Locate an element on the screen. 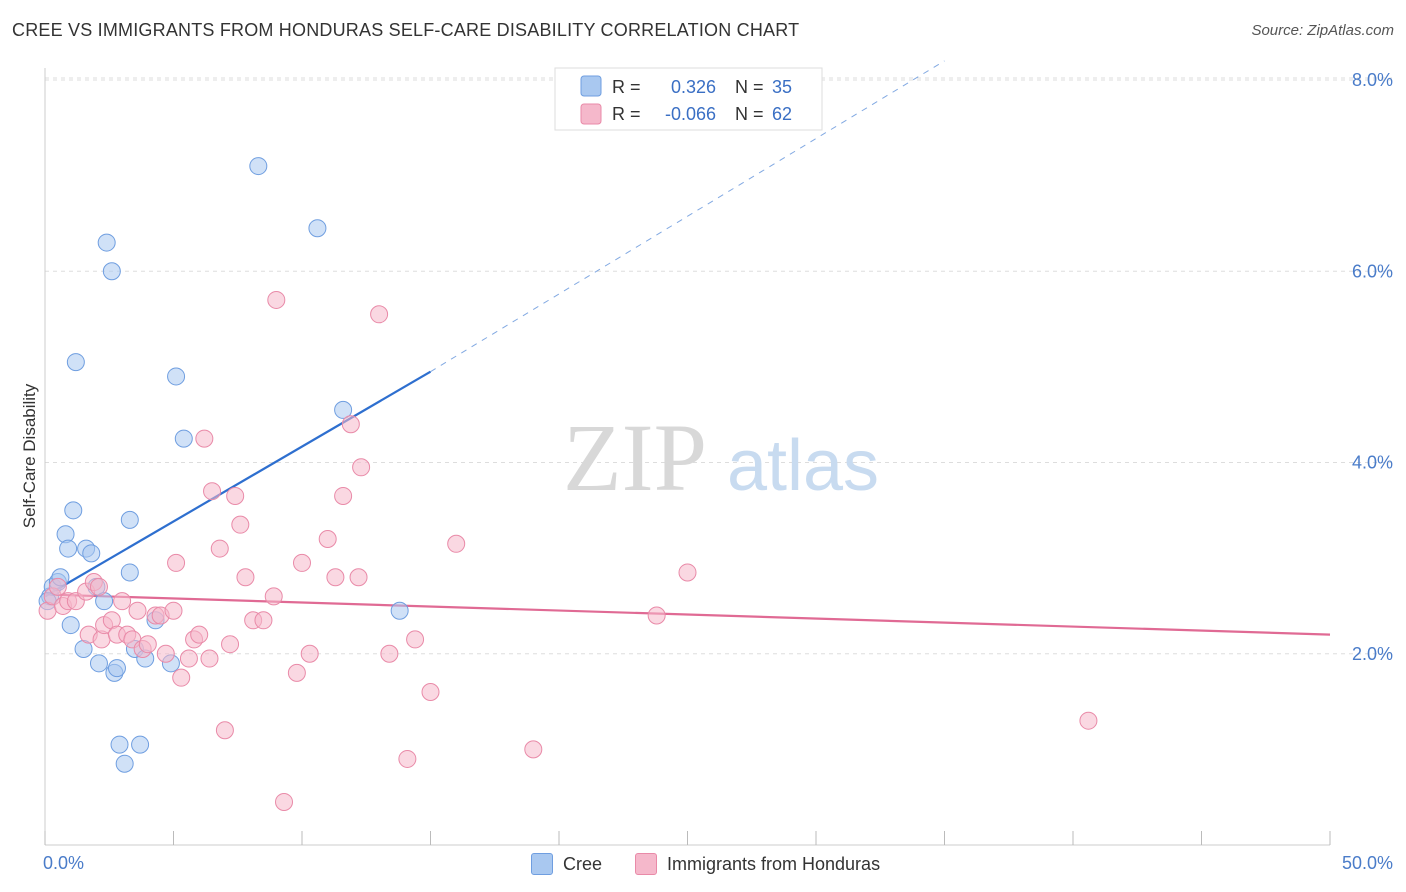 The image size is (1406, 892). legend-item-honduras: Immigrants from Honduras is located at coordinates (757, 864).